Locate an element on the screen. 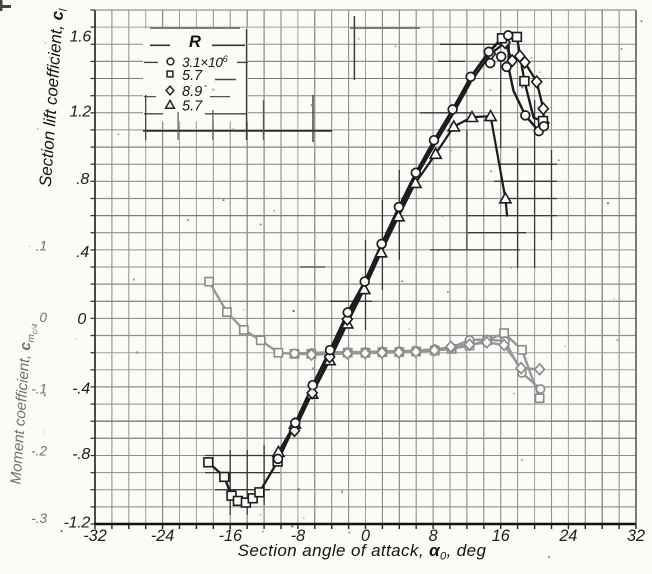  svg-text: -.3 is located at coordinates (39, 518).